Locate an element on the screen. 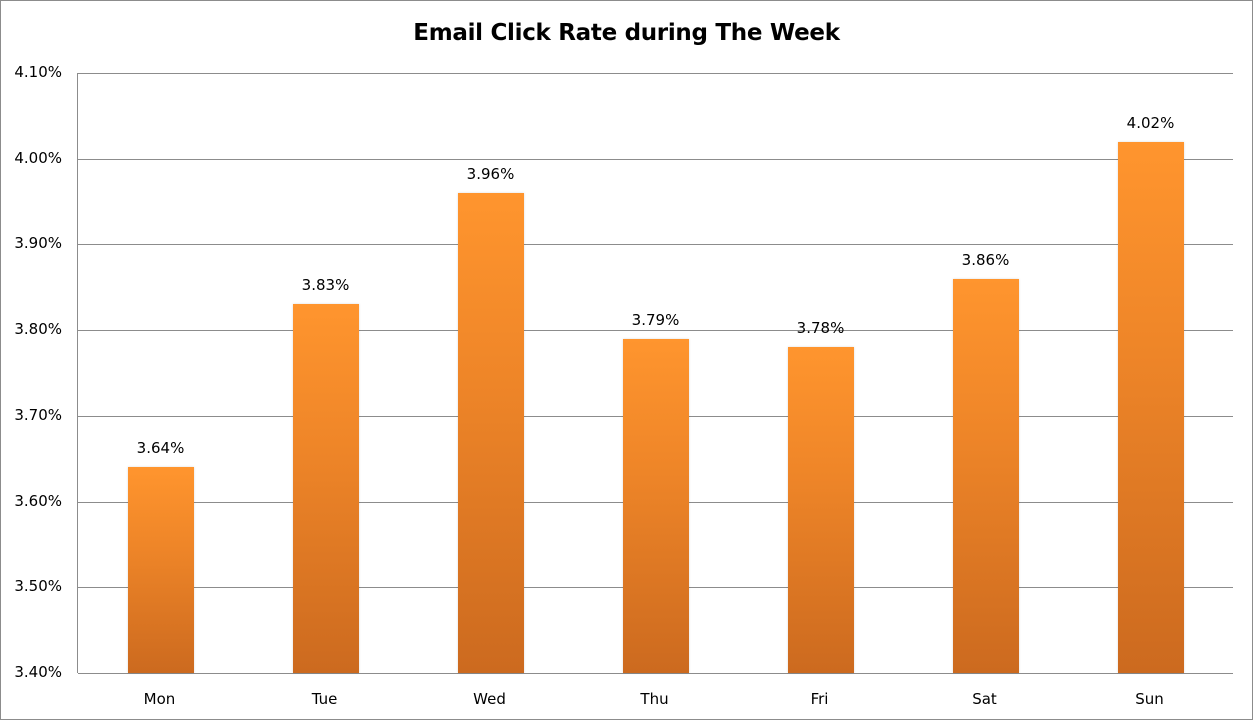 This screenshot has width=1253, height=720. x-tick-label: Fri is located at coordinates (819, 699).